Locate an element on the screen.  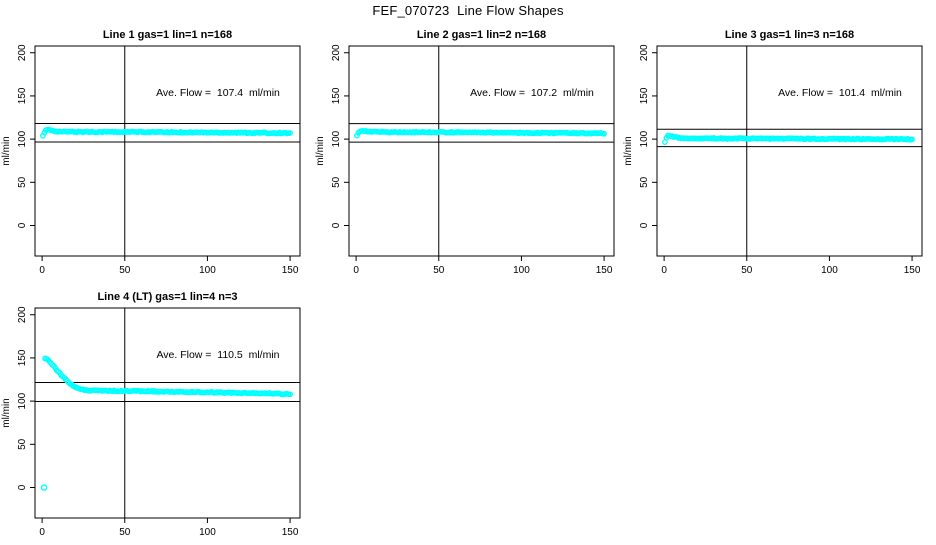
ave-flow-annotation: Ave. Flow = 101.4 ml/min is located at coordinates (840, 93).